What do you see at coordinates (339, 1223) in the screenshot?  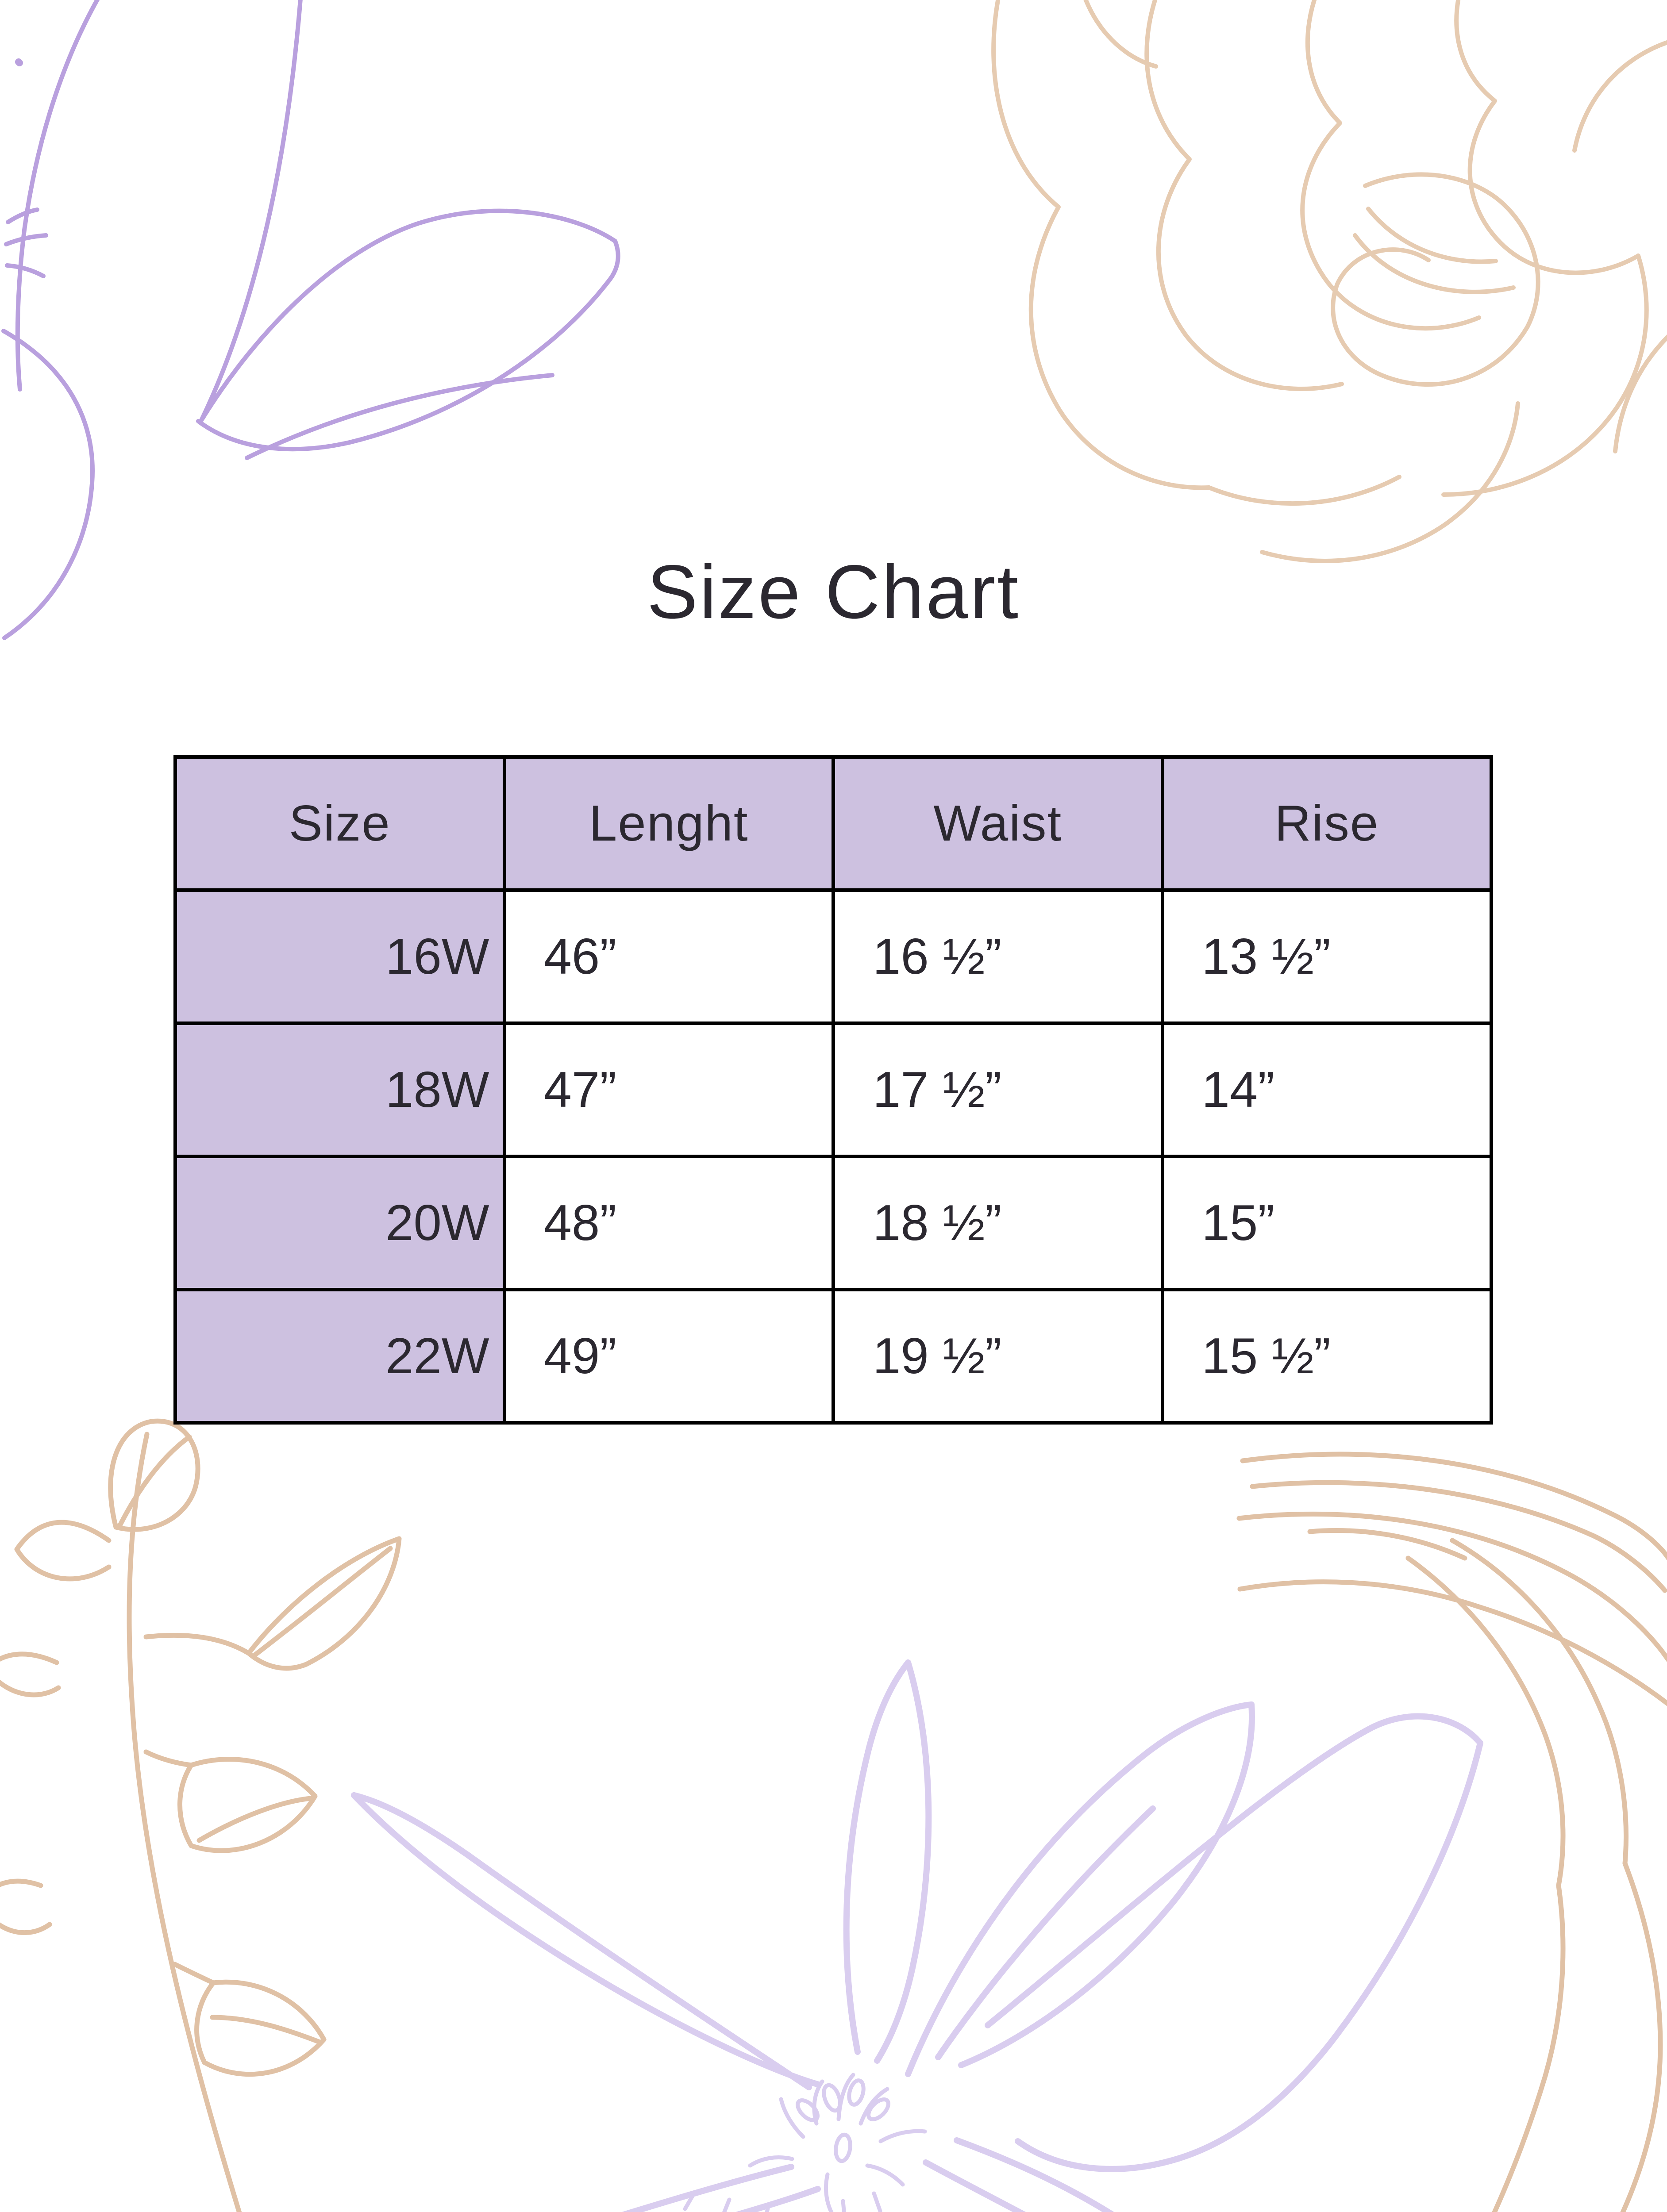 I see `cell-size-20w: 20W` at bounding box center [339, 1223].